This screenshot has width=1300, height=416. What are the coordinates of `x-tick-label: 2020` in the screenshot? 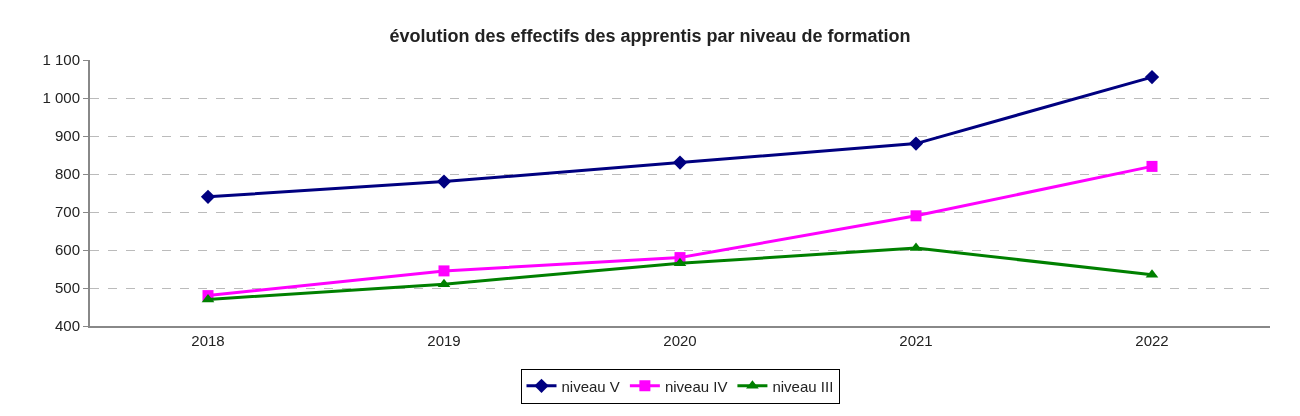 It's located at (680, 340).